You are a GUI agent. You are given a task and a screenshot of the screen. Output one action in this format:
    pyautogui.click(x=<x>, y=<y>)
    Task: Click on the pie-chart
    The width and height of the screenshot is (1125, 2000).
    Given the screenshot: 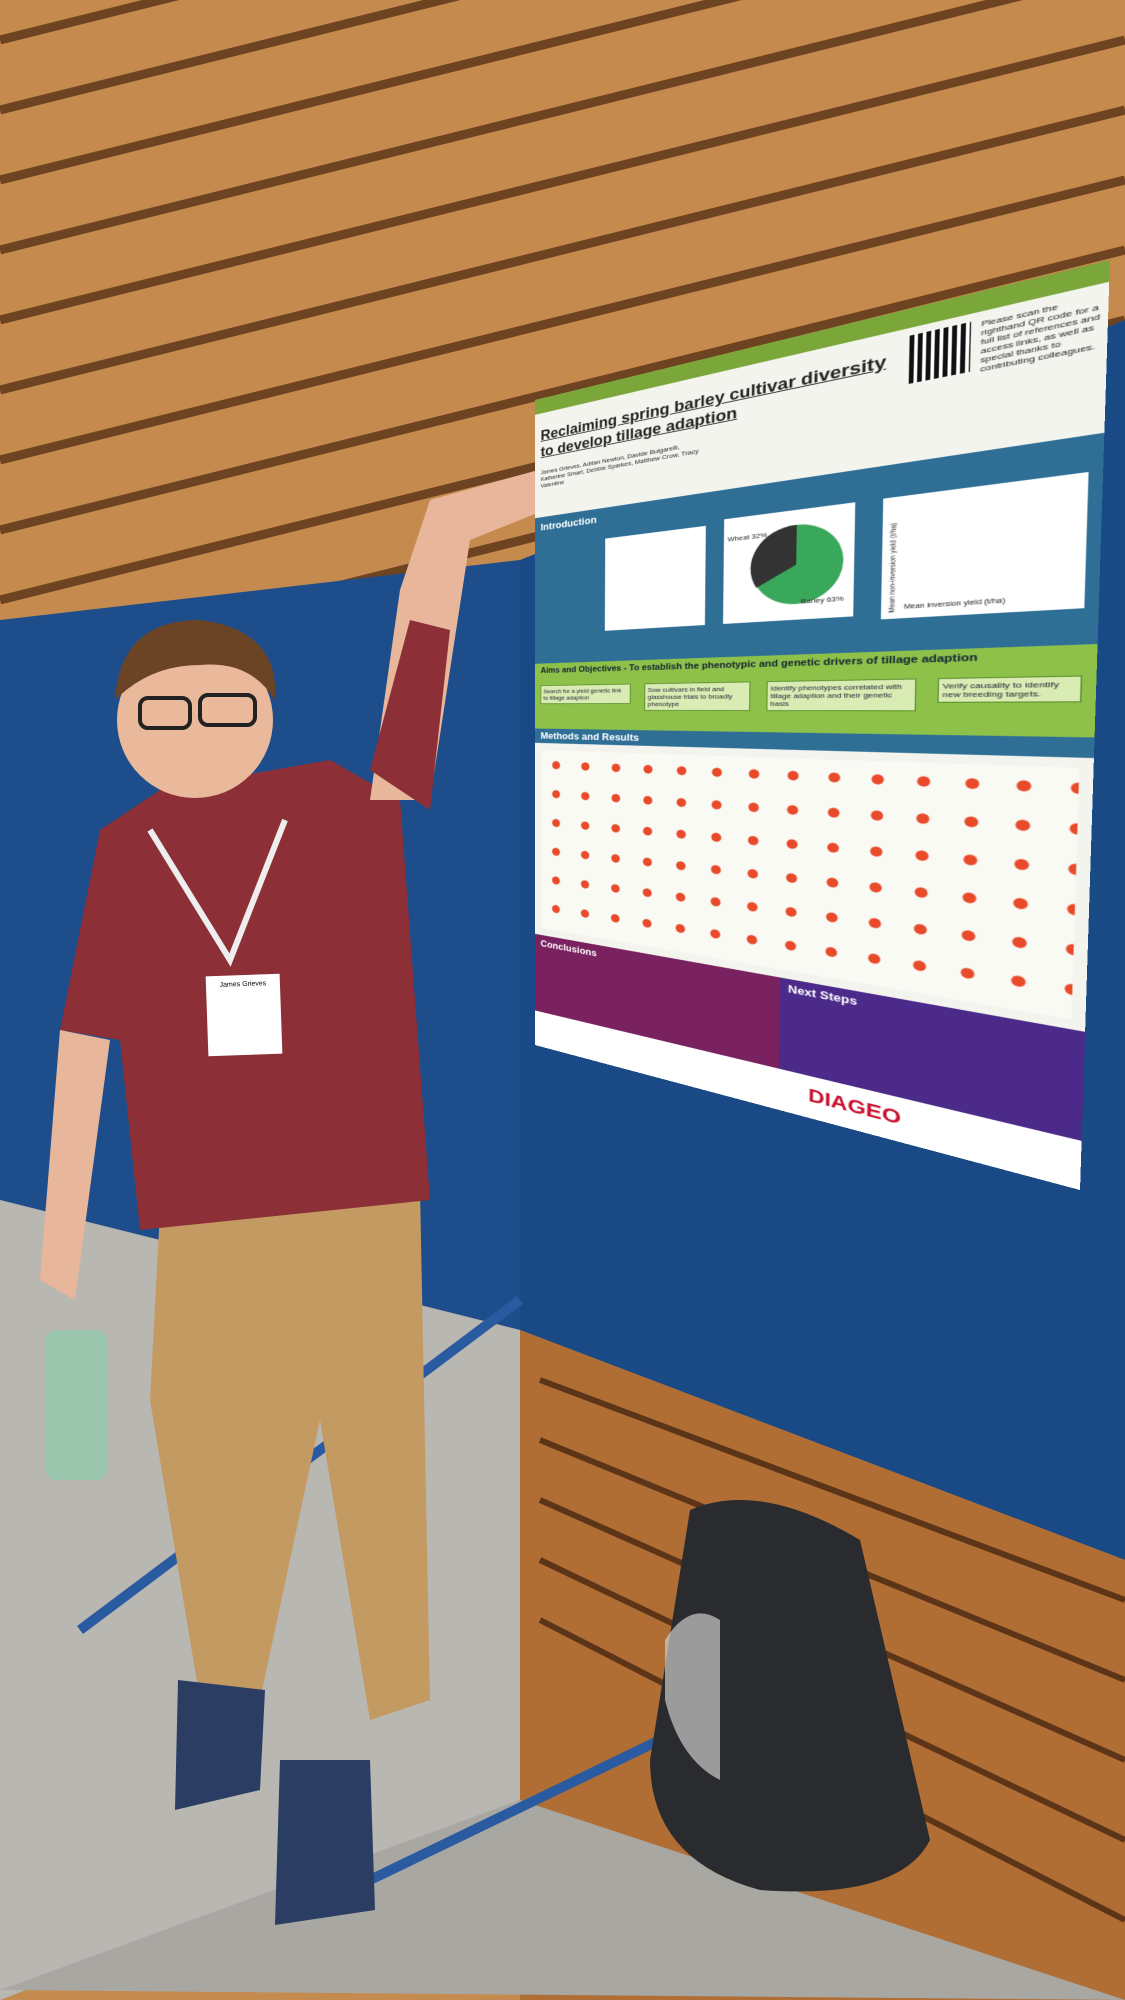 What is the action you would take?
    pyautogui.click(x=797, y=563)
    